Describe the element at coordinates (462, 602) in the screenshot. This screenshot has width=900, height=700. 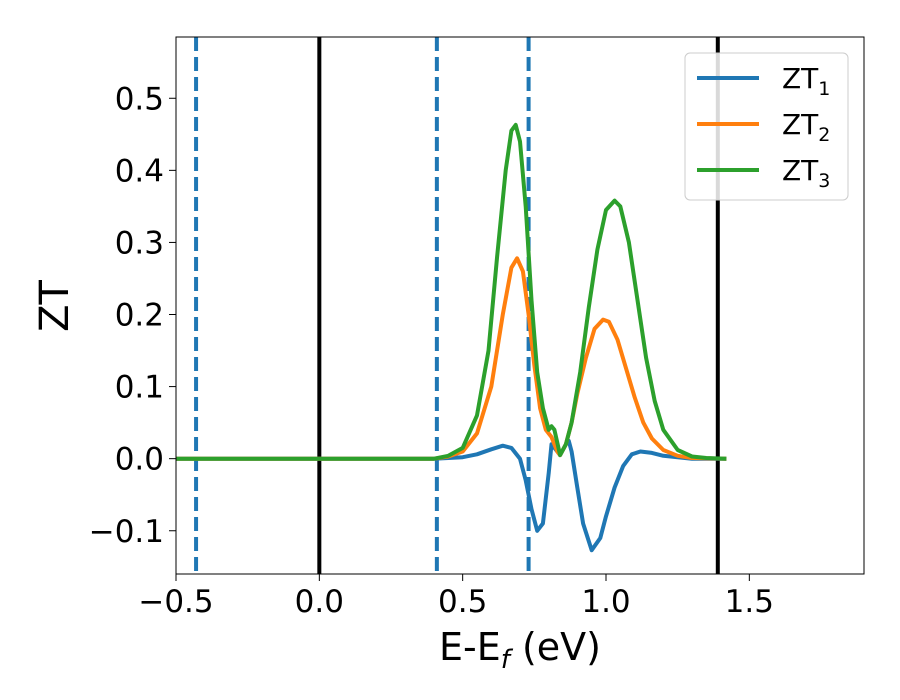
I see `x-tick-label: 0.5` at that location.